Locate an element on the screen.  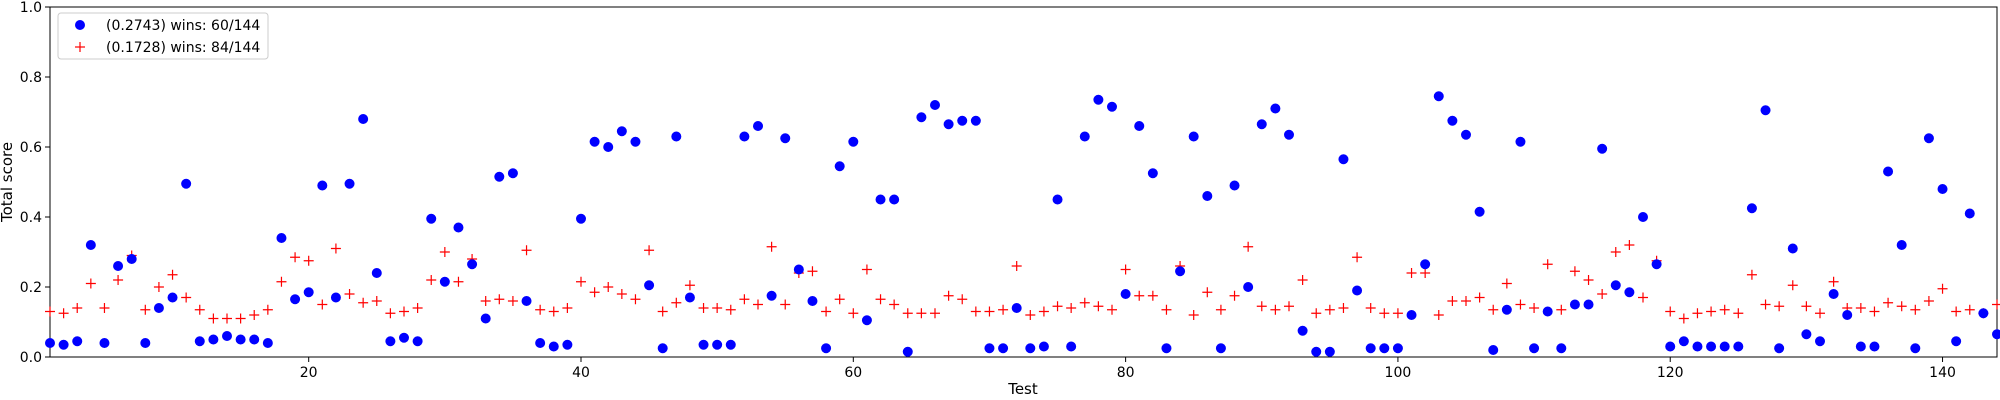
legend-label-series-1: (0.2743) wins: 60/144 is located at coordinates (183, 26).